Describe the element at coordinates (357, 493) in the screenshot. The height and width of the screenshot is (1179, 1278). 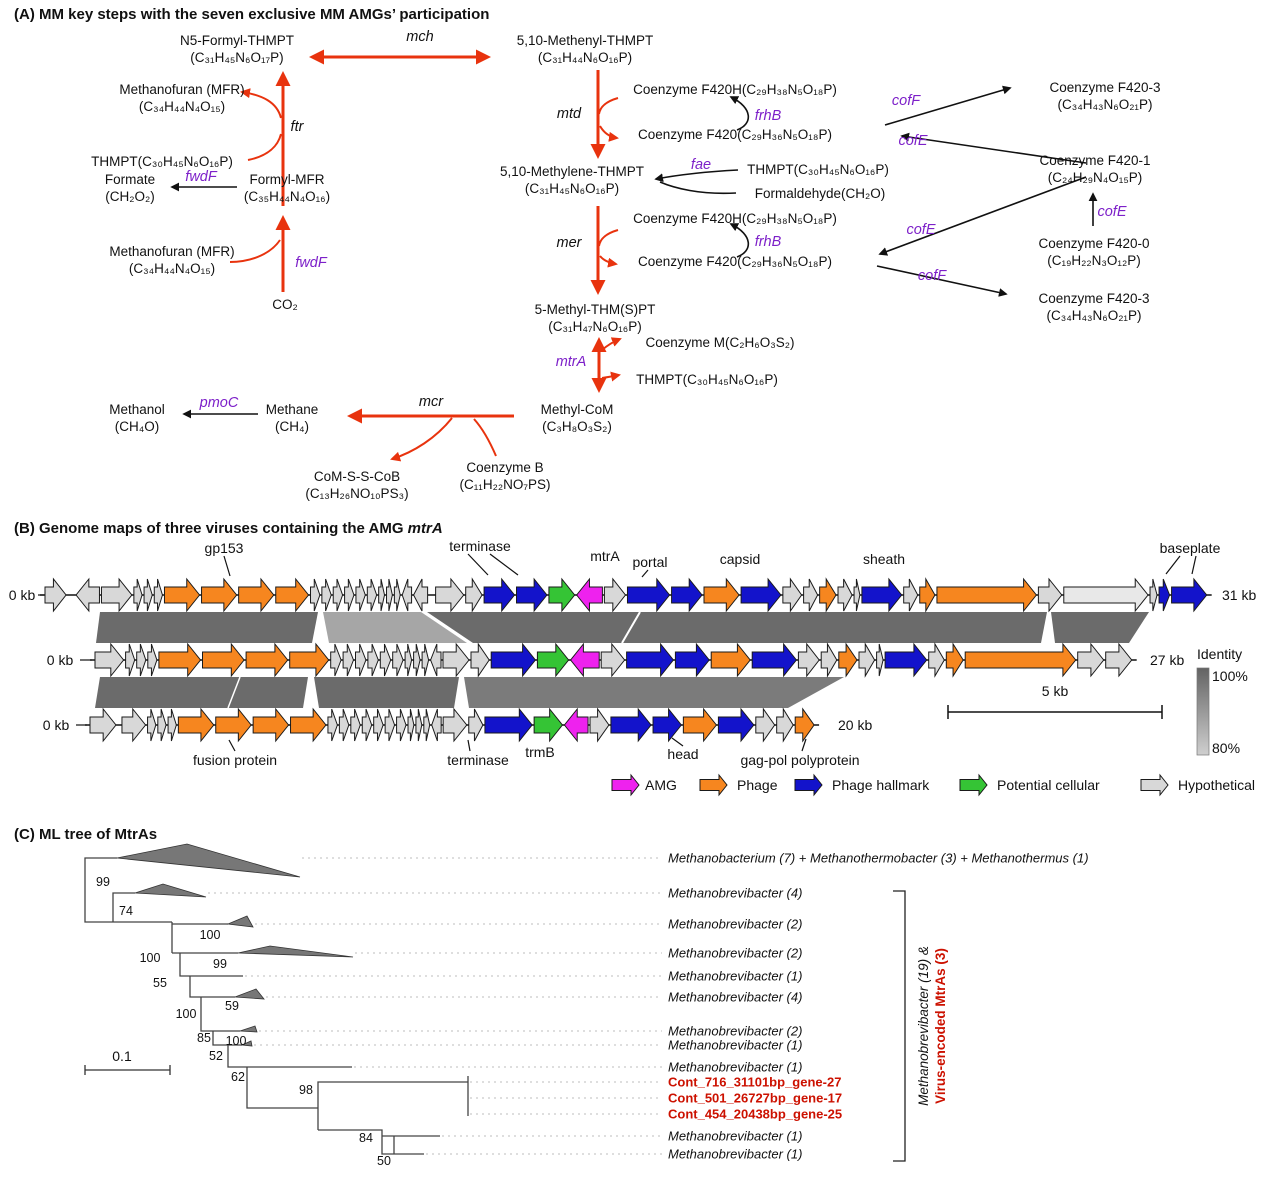
I see `metabolite-formula: (C₁₃H₂₆NO₁₀PS₃)` at that location.